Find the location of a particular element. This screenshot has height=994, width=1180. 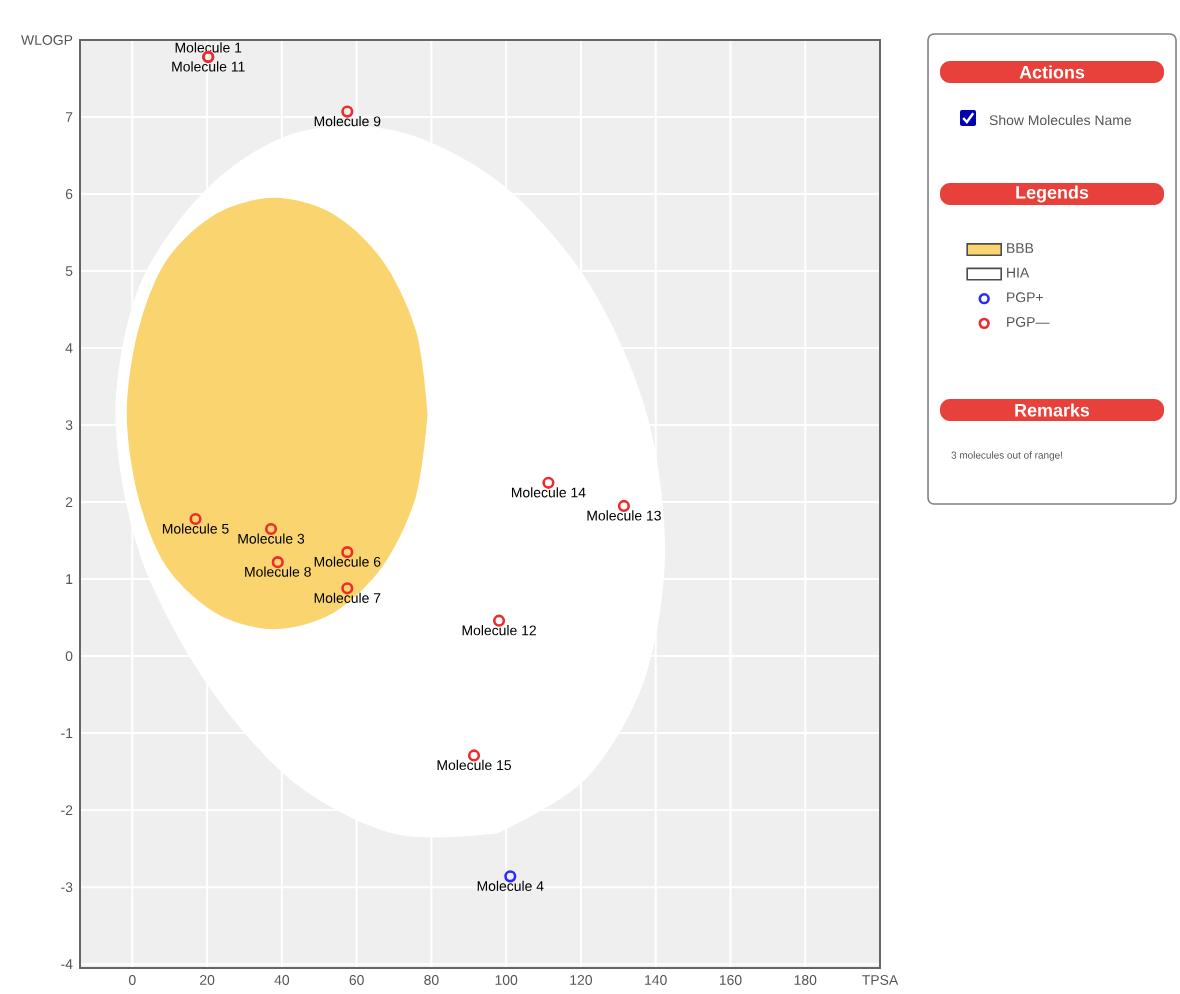

text: Actions is located at coordinates (1052, 72).